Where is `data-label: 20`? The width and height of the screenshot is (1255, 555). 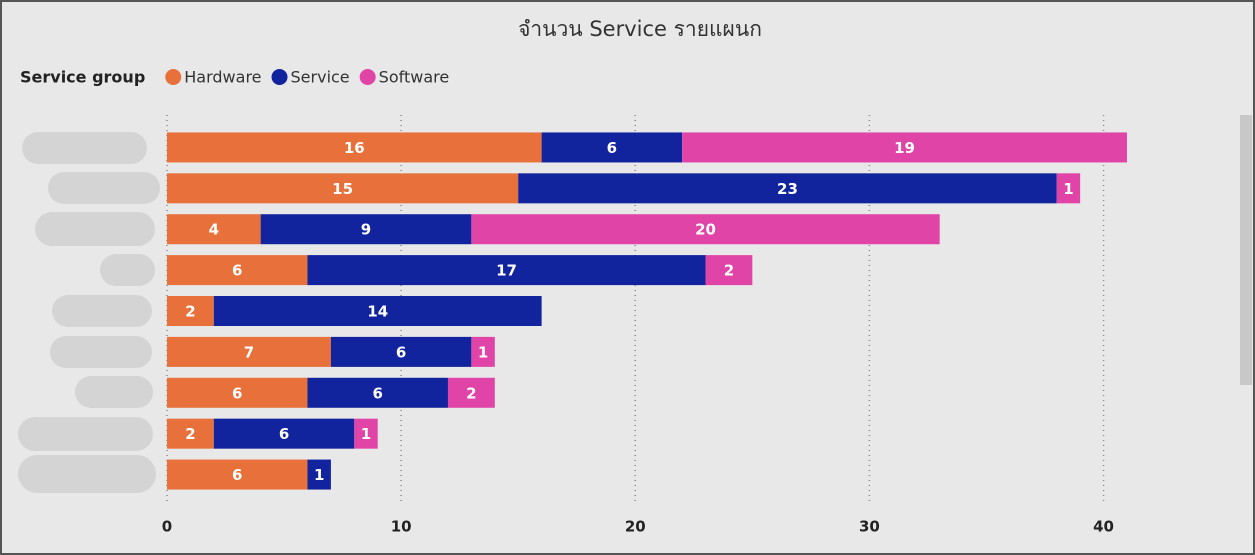 data-label: 20 is located at coordinates (705, 230).